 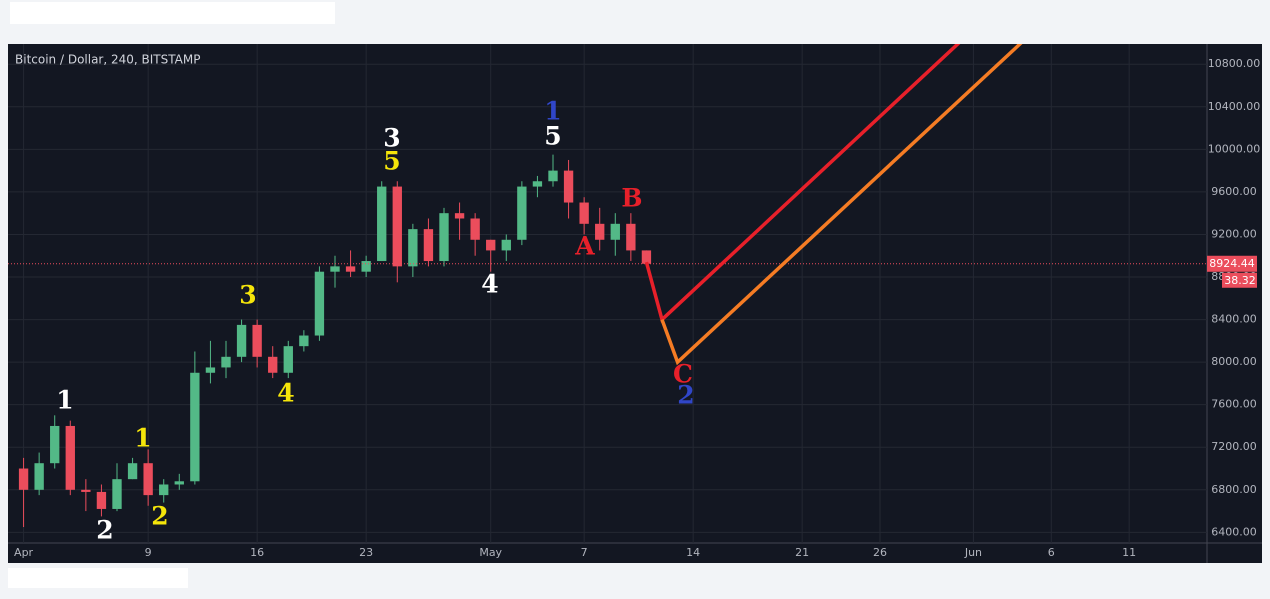 I want to click on x-tick-label: 21, so click(x=802, y=552).